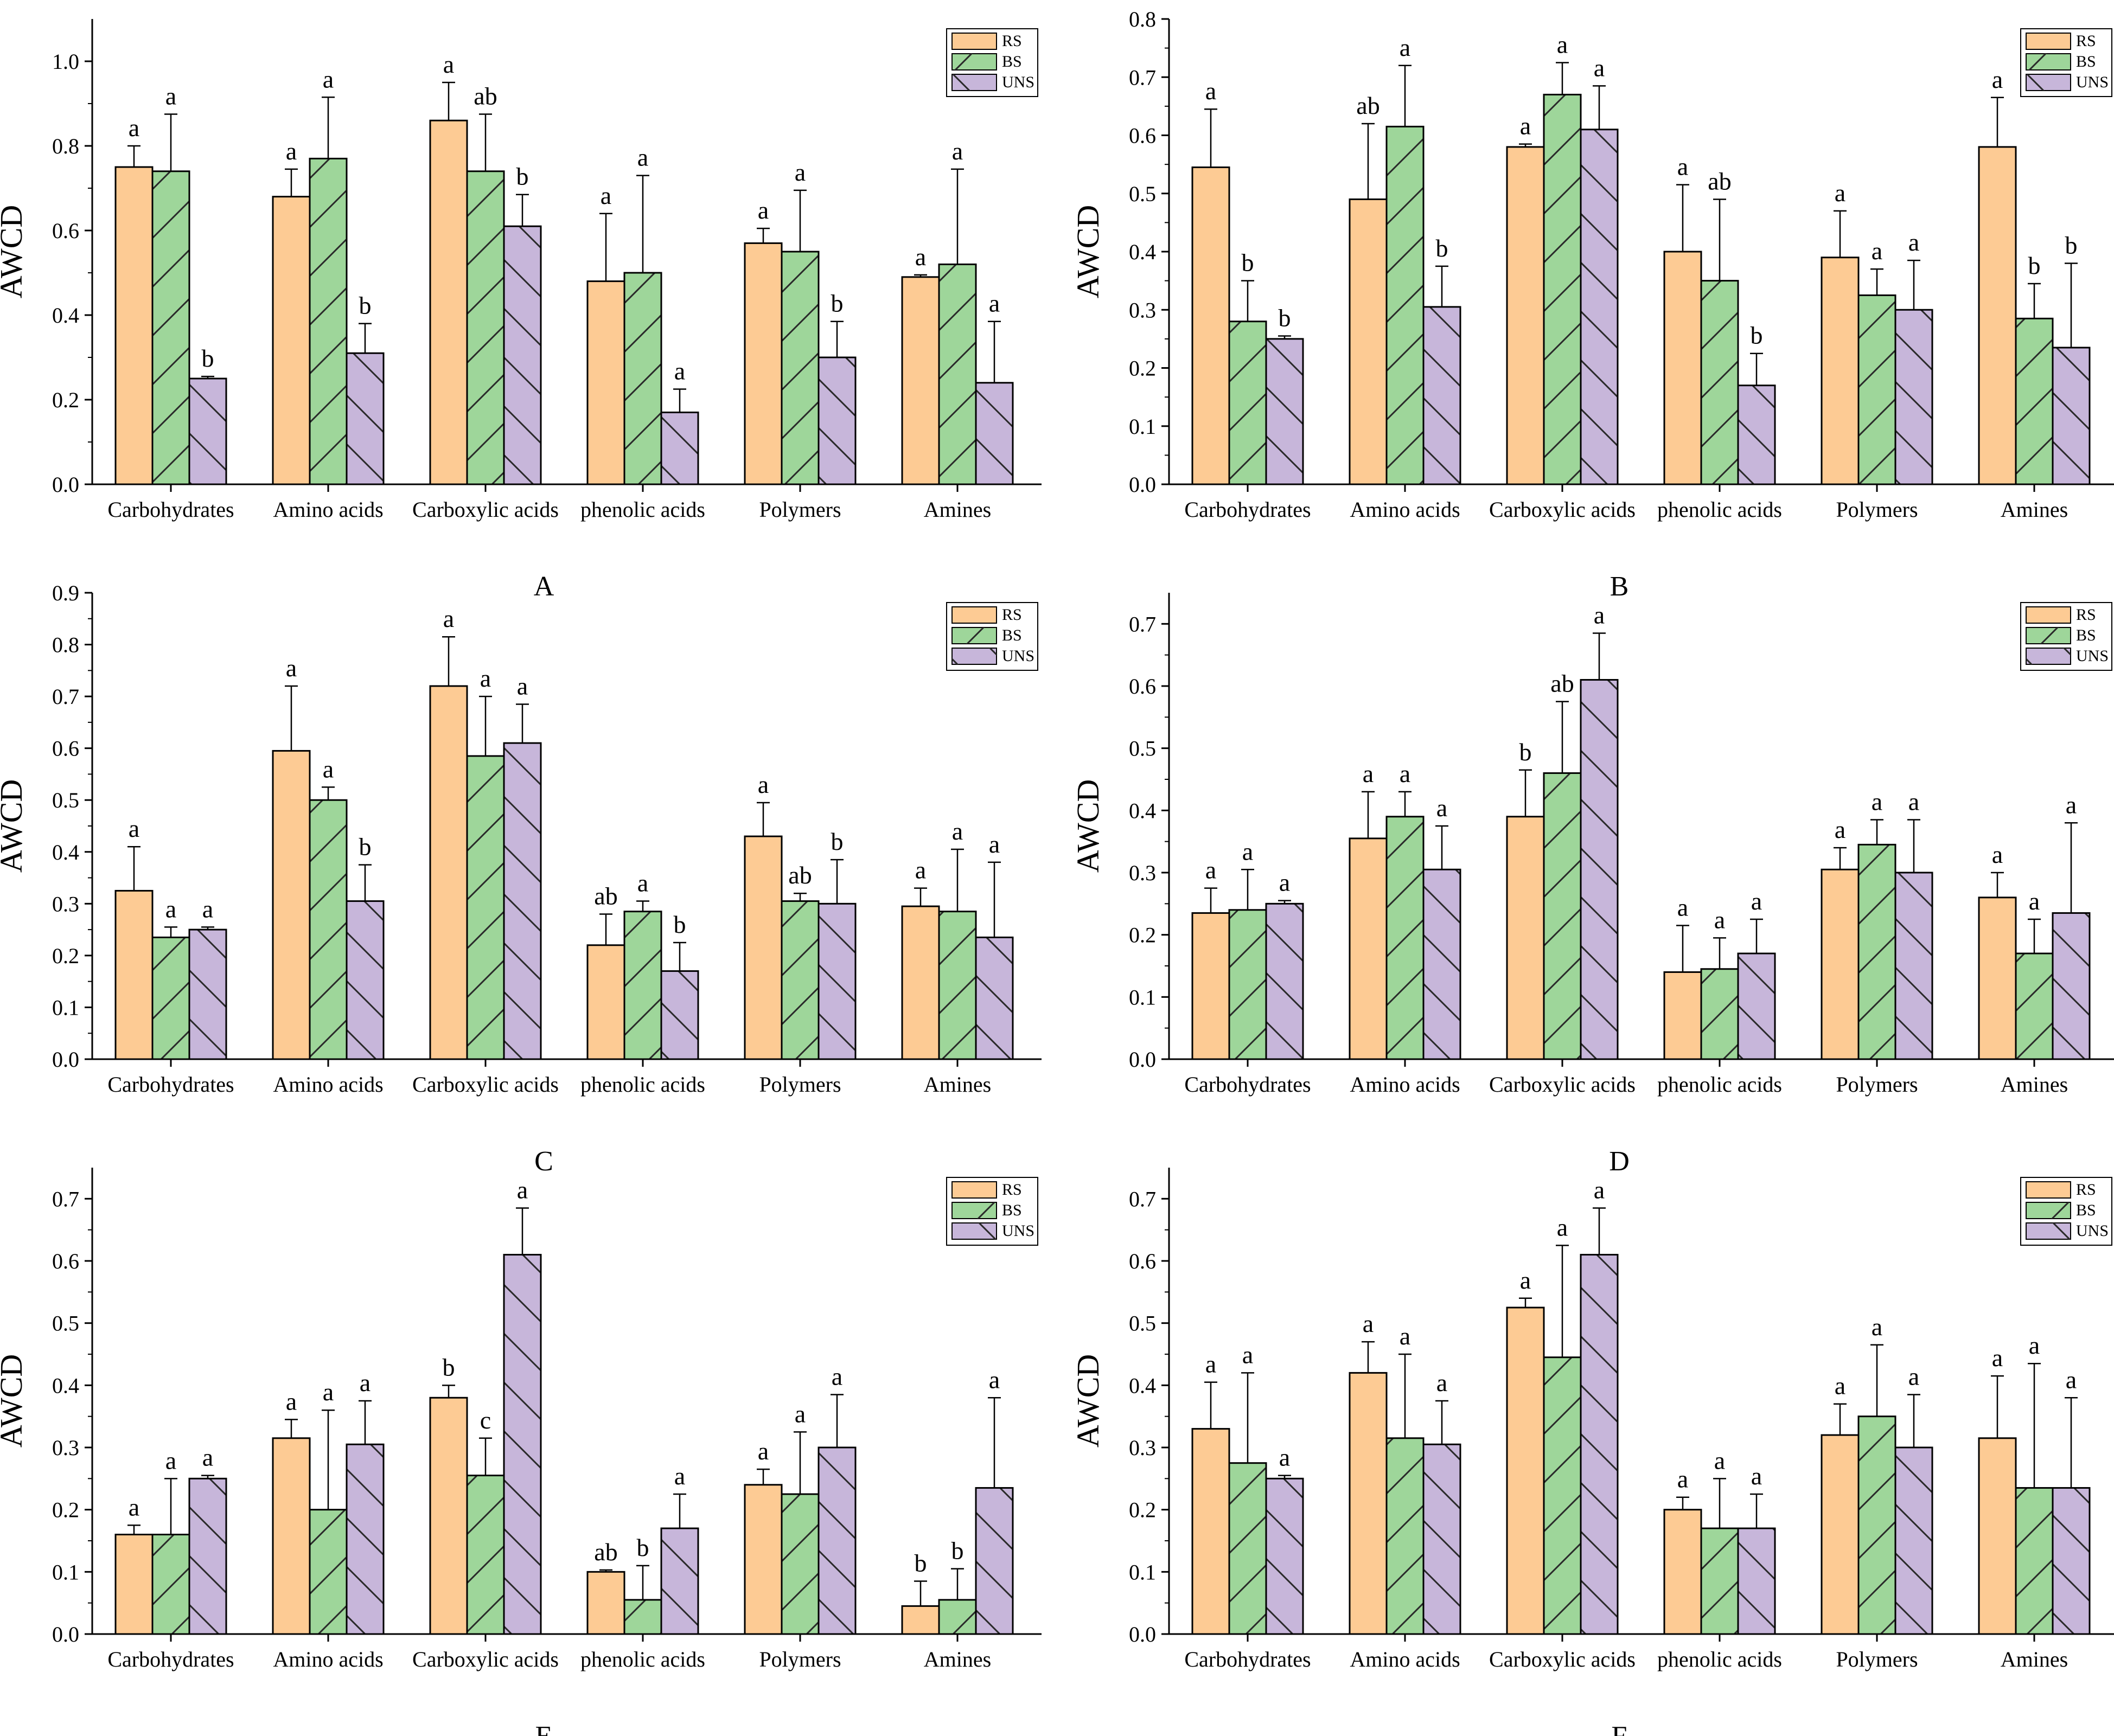  Describe the element at coordinates (328, 1659) in the screenshot. I see `x-tick-label: Amino acids` at that location.